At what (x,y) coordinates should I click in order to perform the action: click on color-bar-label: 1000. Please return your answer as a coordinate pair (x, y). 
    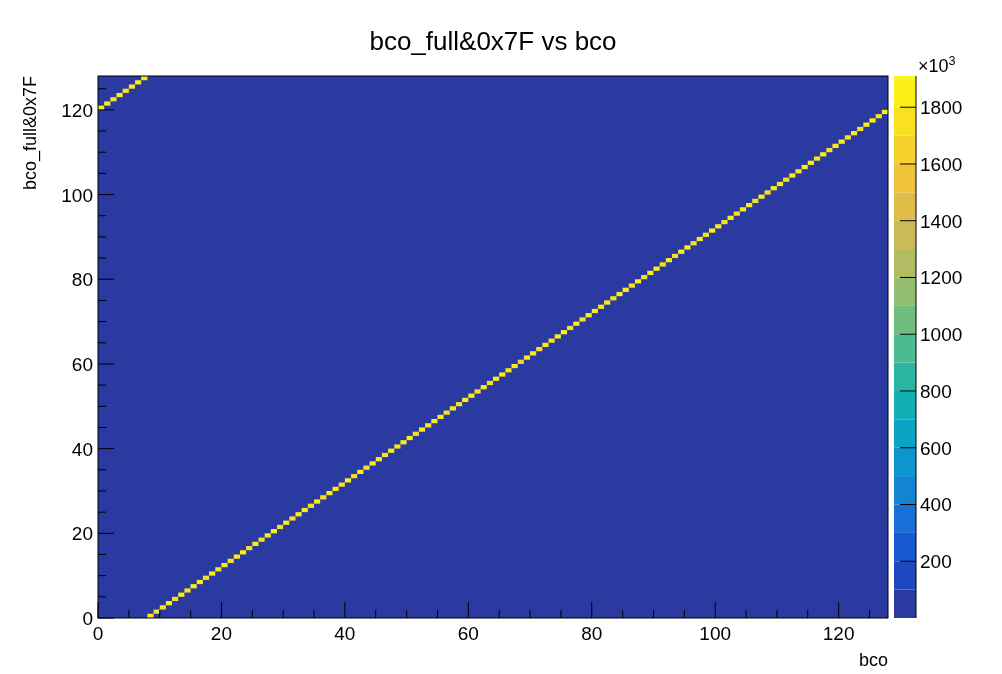
    Looking at the image, I should click on (941, 335).